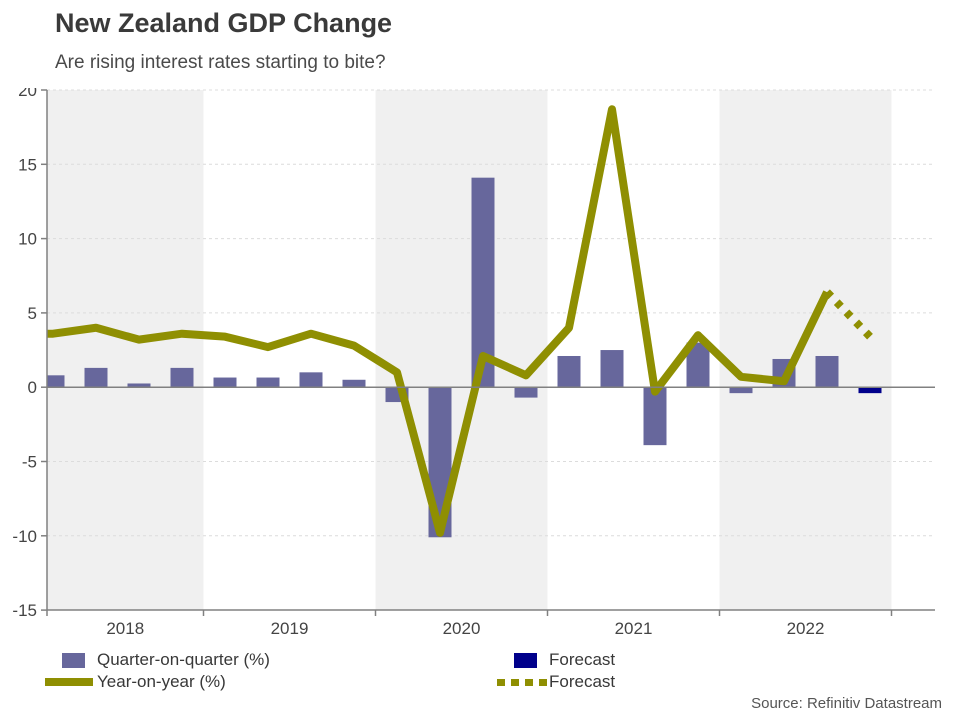 This screenshot has height=720, width=960. What do you see at coordinates (582, 681) in the screenshot?
I see `legend-label-forecast-line: Forecast` at bounding box center [582, 681].